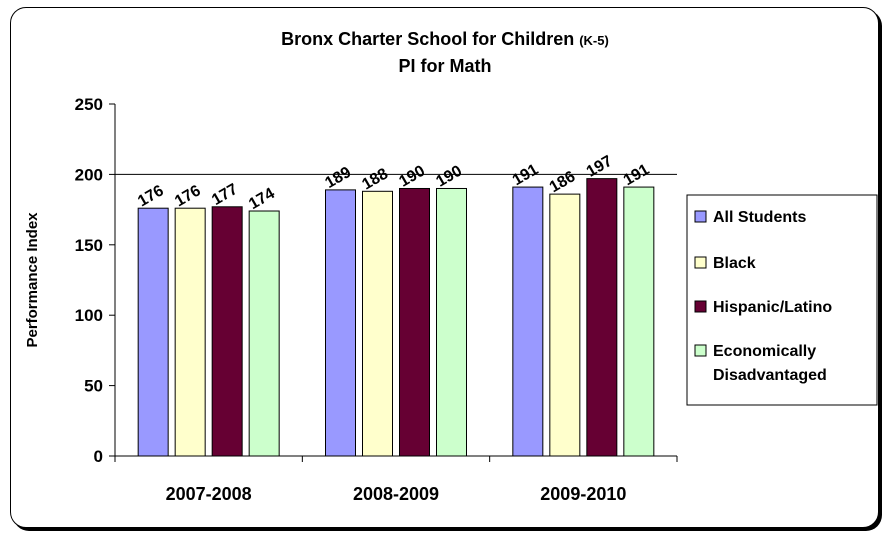 The image size is (886, 535). What do you see at coordinates (32, 280) in the screenshot?
I see `y-axis-label: Performance Index` at bounding box center [32, 280].